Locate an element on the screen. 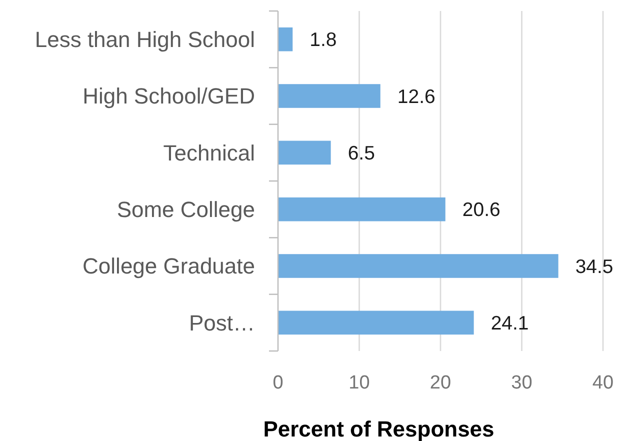 This screenshot has height=441, width=618. y-tick-label: Less than High School is located at coordinates (144, 39).